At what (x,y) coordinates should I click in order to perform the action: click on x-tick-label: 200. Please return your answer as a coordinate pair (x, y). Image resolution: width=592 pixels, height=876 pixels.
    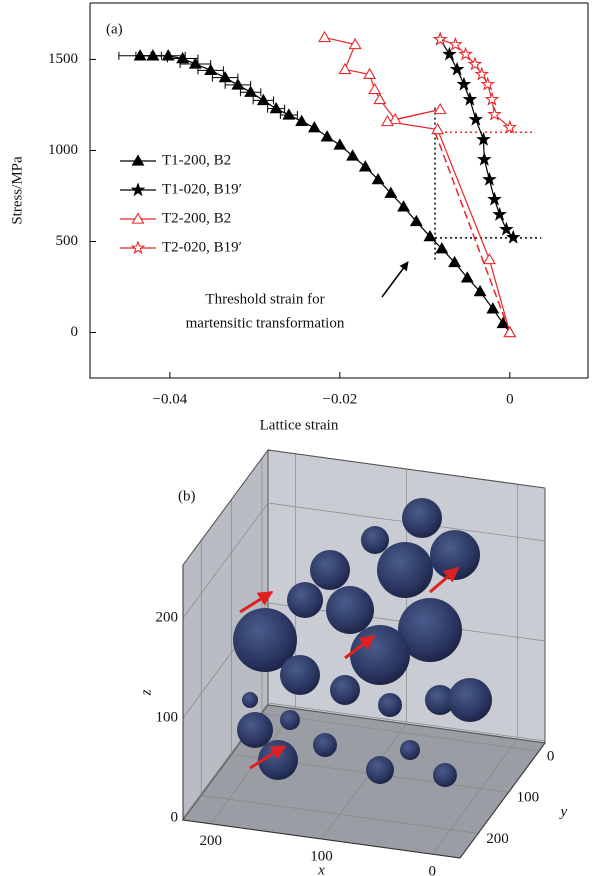
    Looking at the image, I should click on (210, 841).